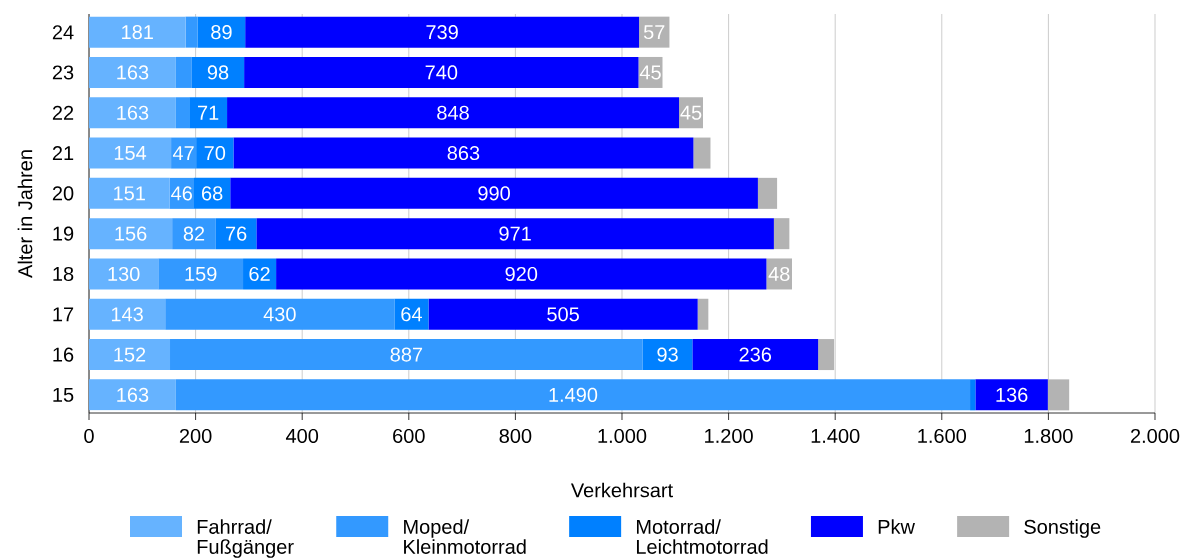 The width and height of the screenshot is (1190, 559). I want to click on x-tick-label: 1.400, so click(835, 436).